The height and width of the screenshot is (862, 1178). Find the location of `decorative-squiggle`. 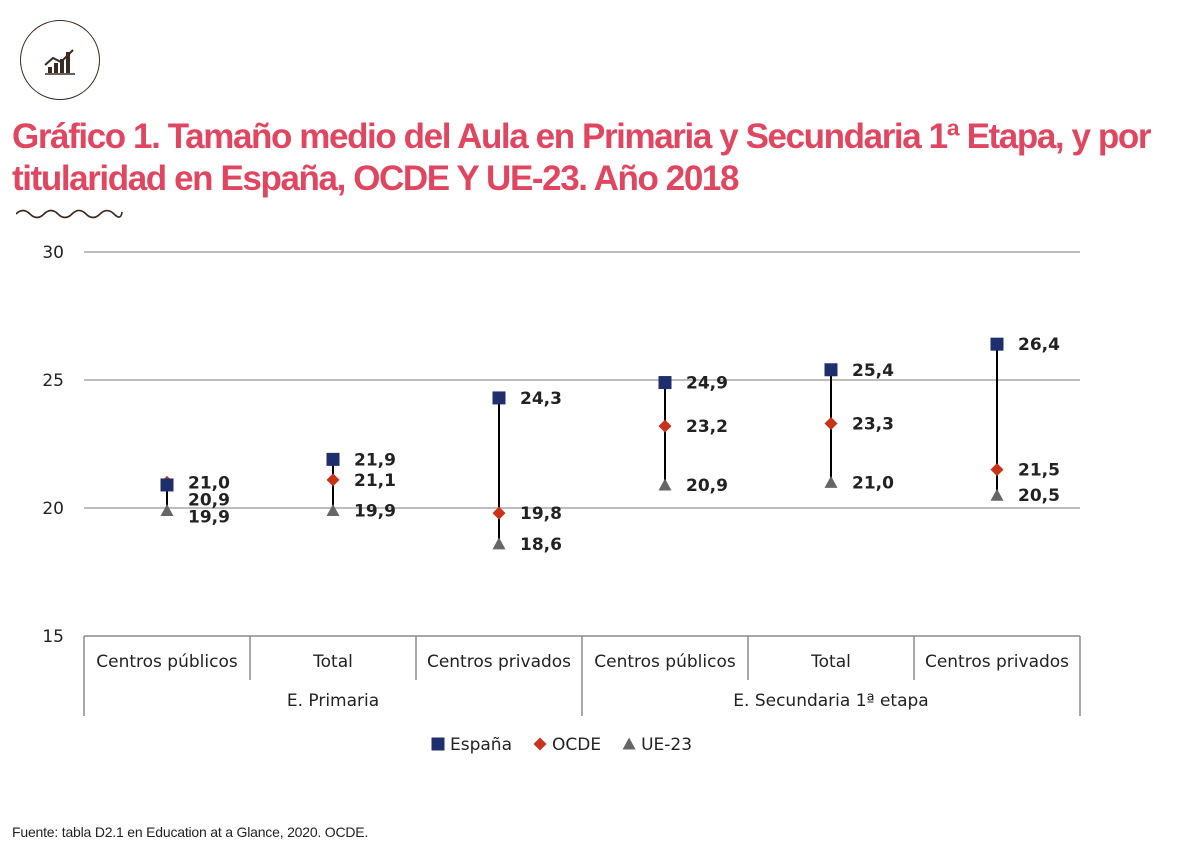

decorative-squiggle is located at coordinates (69, 214).